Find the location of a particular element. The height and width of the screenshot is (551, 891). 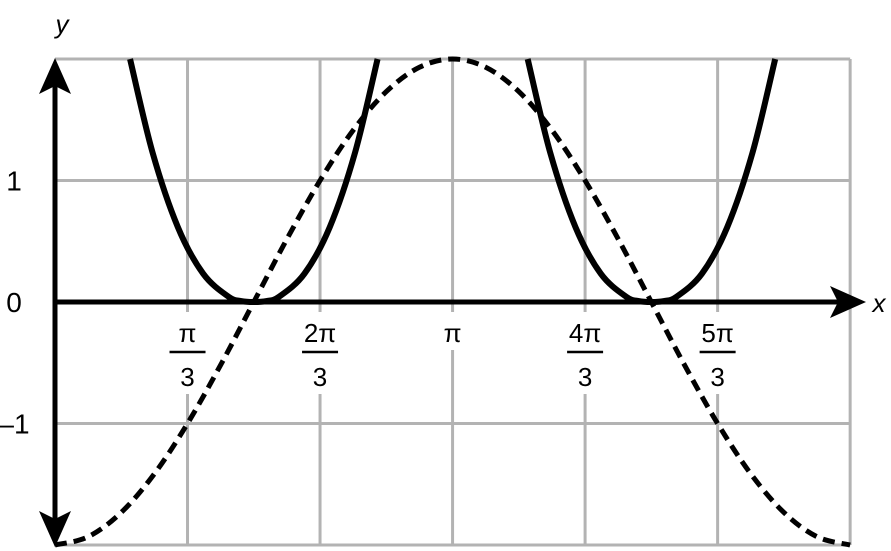

y-axis-label: y is located at coordinates (62, 24).